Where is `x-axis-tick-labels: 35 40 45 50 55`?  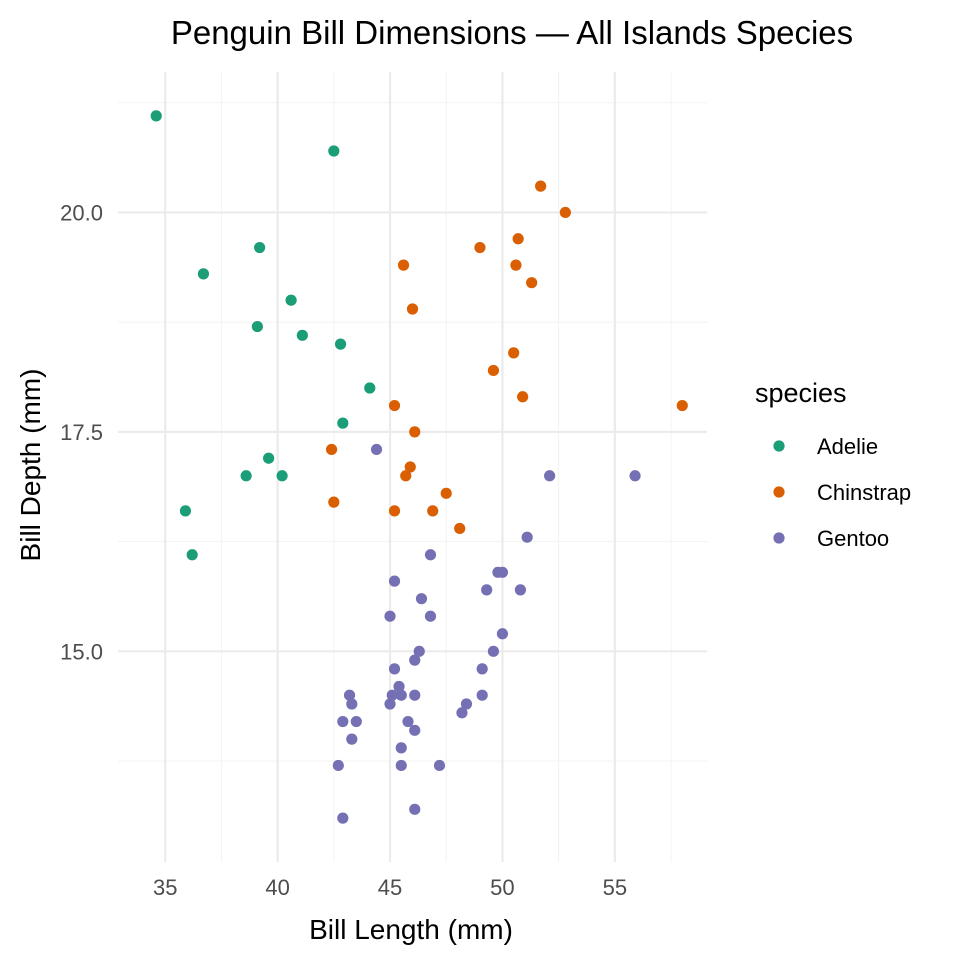
x-axis-tick-labels: 35 40 45 50 55 is located at coordinates (390, 887).